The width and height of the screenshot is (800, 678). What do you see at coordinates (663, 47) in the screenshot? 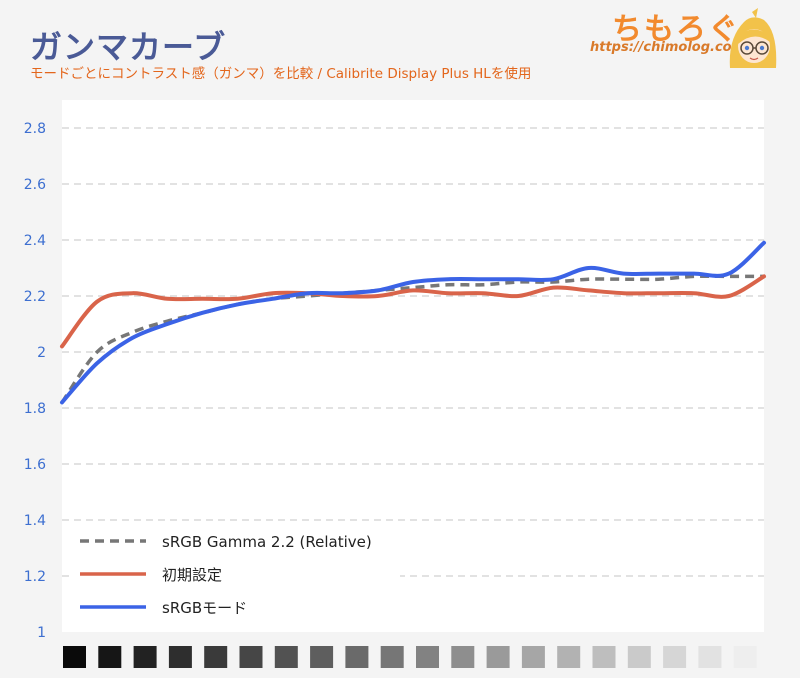
I see `logo-url: https://chimolog.co/` at bounding box center [663, 47].